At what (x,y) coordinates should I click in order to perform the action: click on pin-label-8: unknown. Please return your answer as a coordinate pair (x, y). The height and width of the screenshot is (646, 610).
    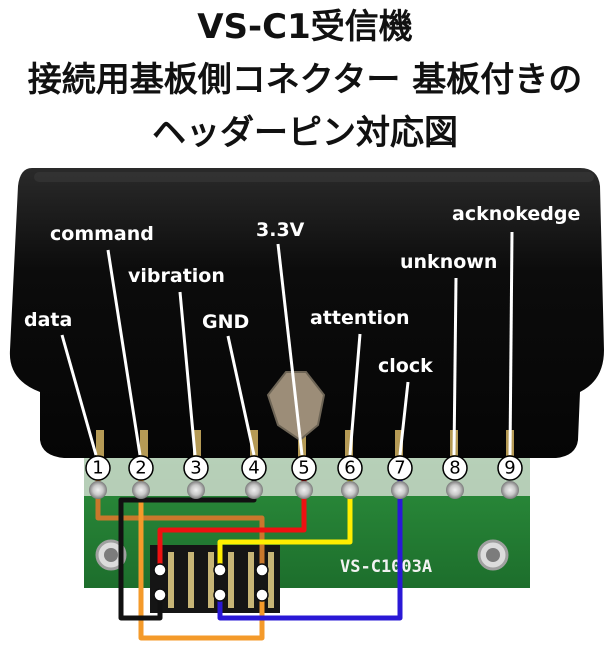
    Looking at the image, I should click on (448, 262).